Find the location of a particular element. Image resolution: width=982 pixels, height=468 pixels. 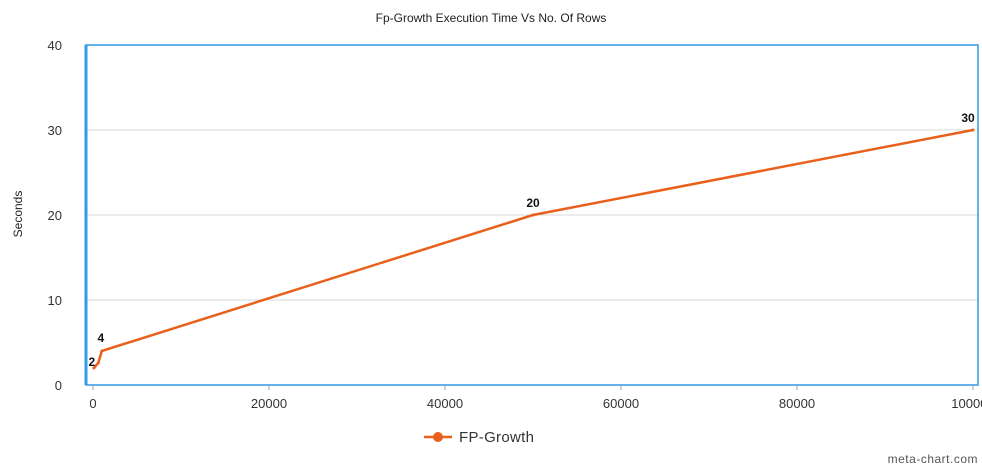

x-tick-label-0: 0 is located at coordinates (92, 403).